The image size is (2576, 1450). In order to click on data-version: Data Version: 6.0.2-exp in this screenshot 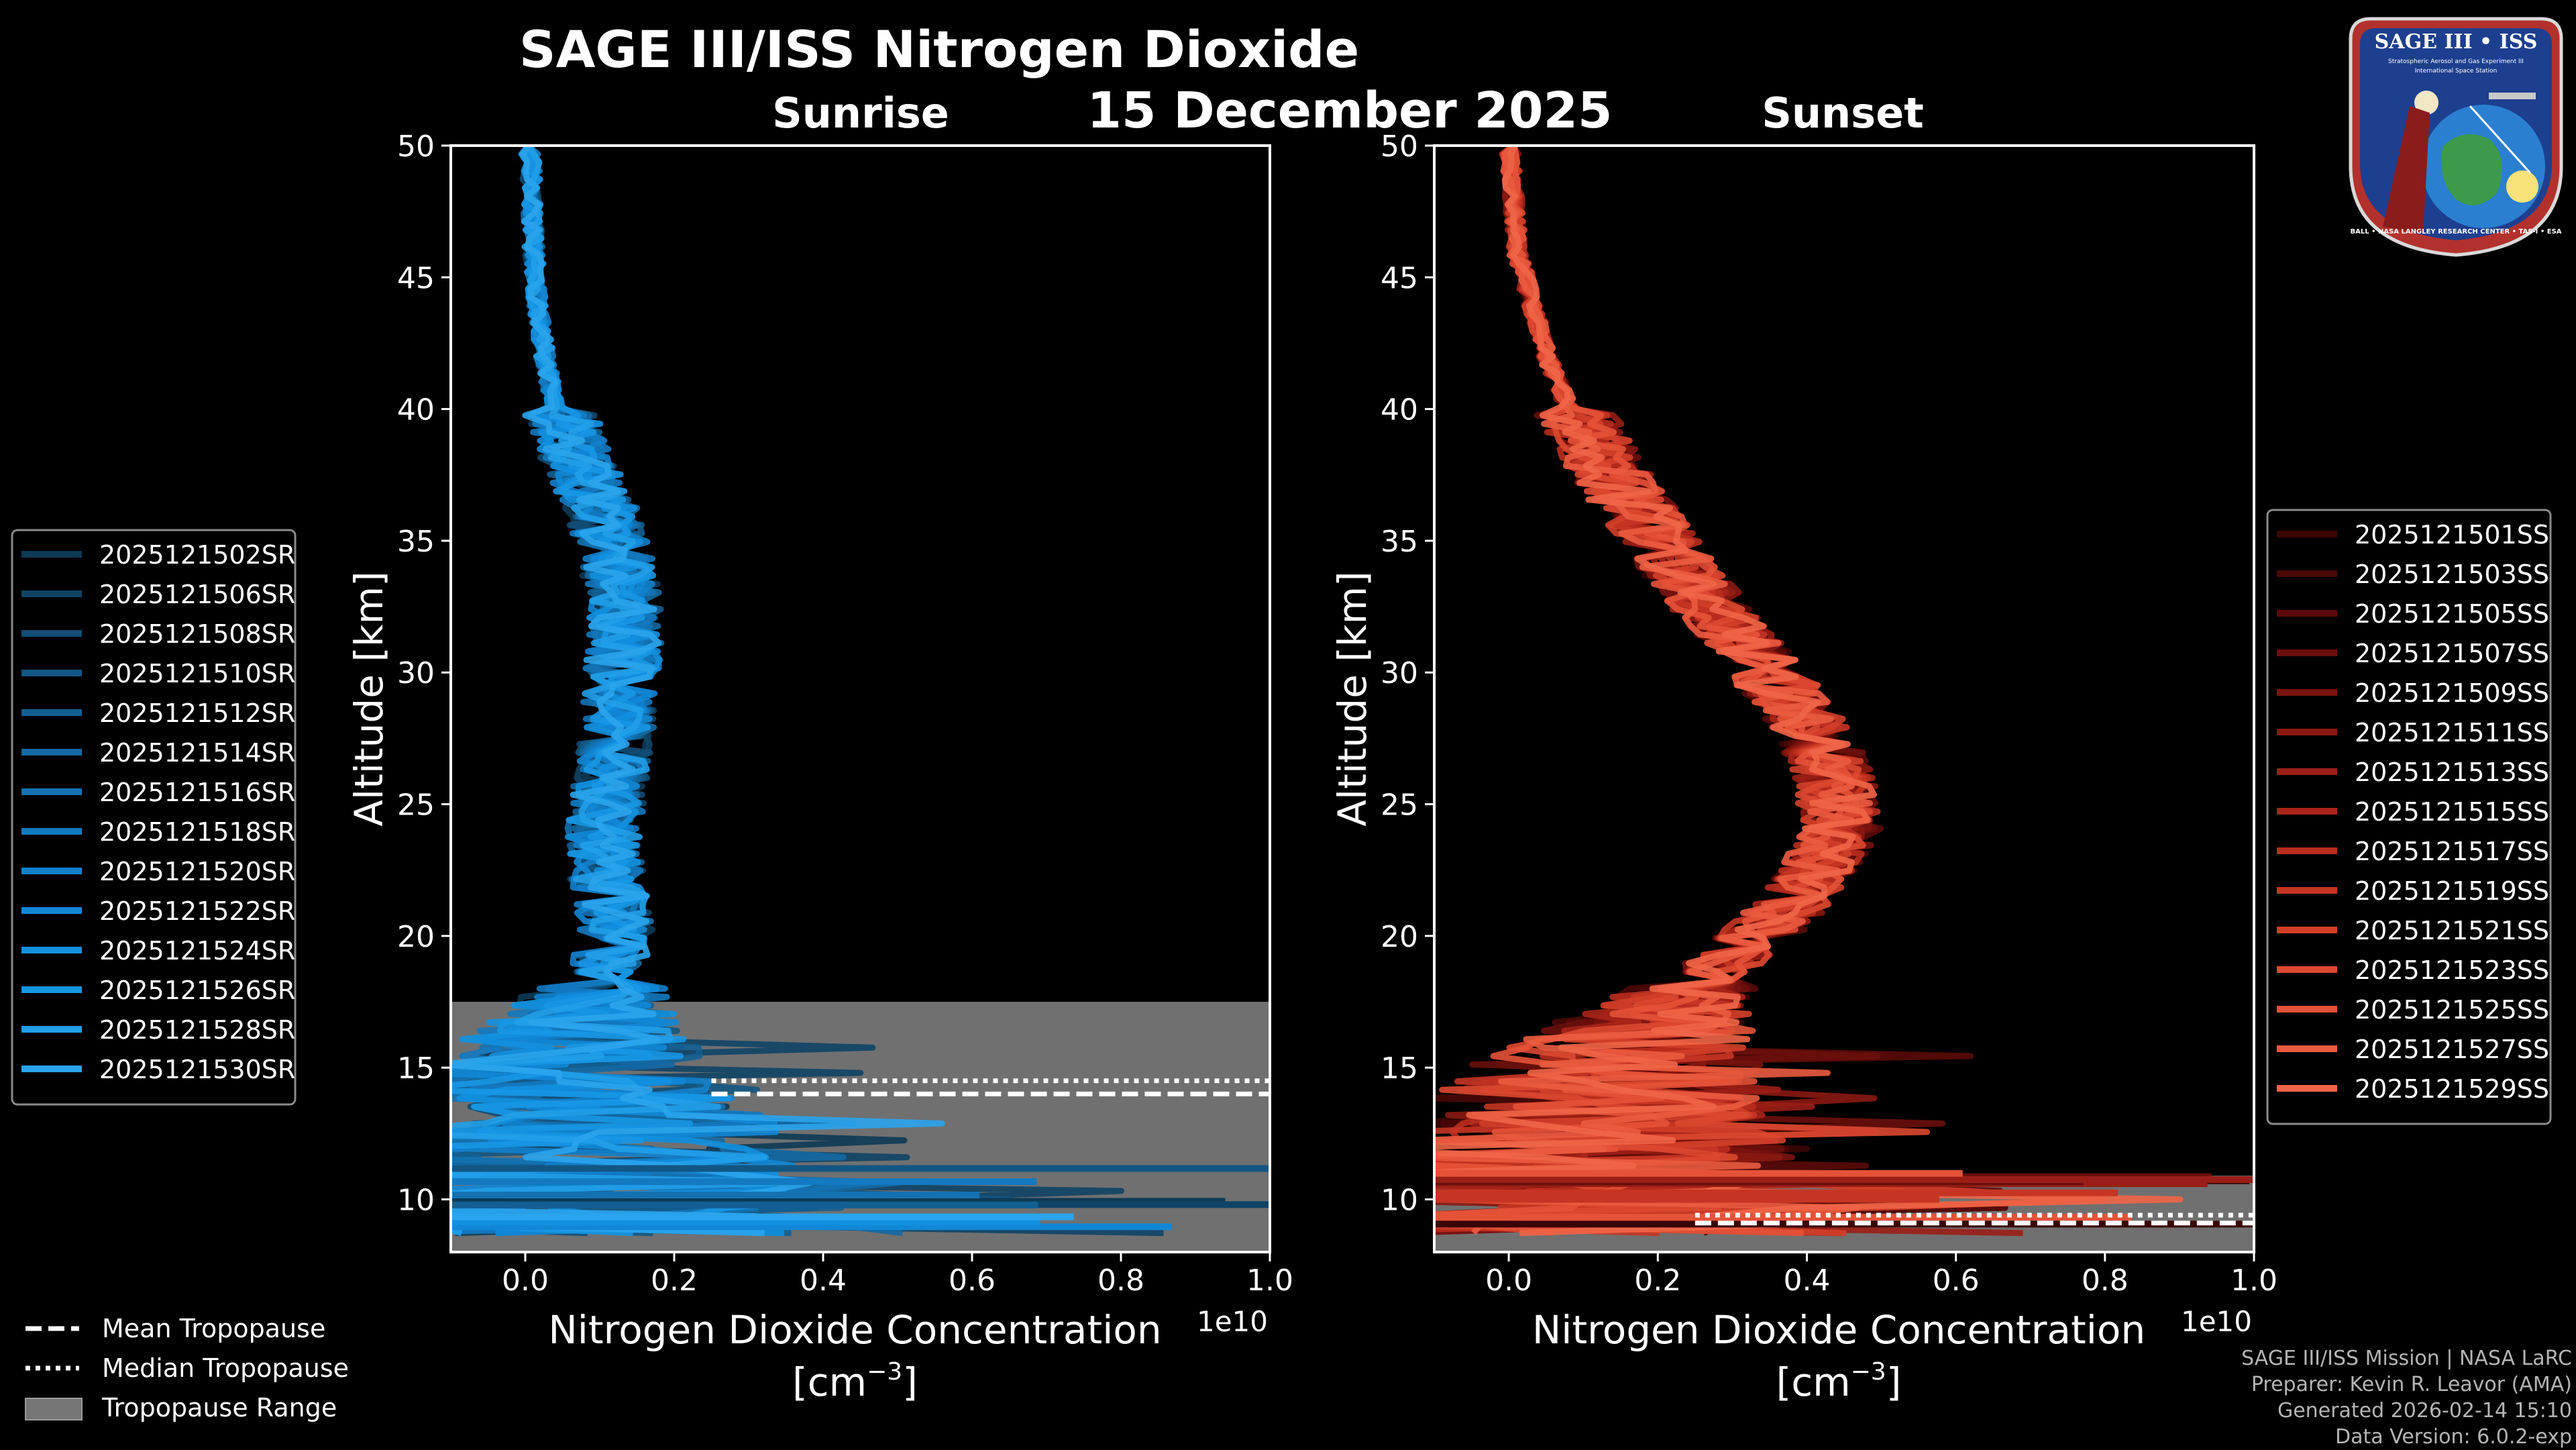, I will do `click(2453, 1437)`.